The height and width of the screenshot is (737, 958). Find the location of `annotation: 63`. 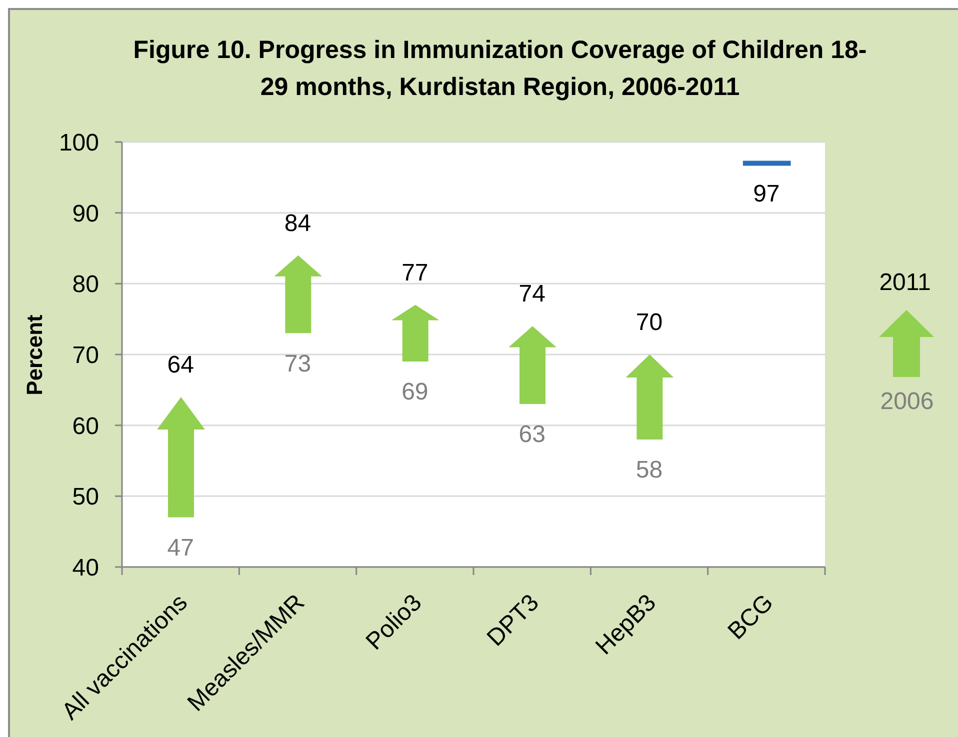

annotation: 63 is located at coordinates (532, 434).